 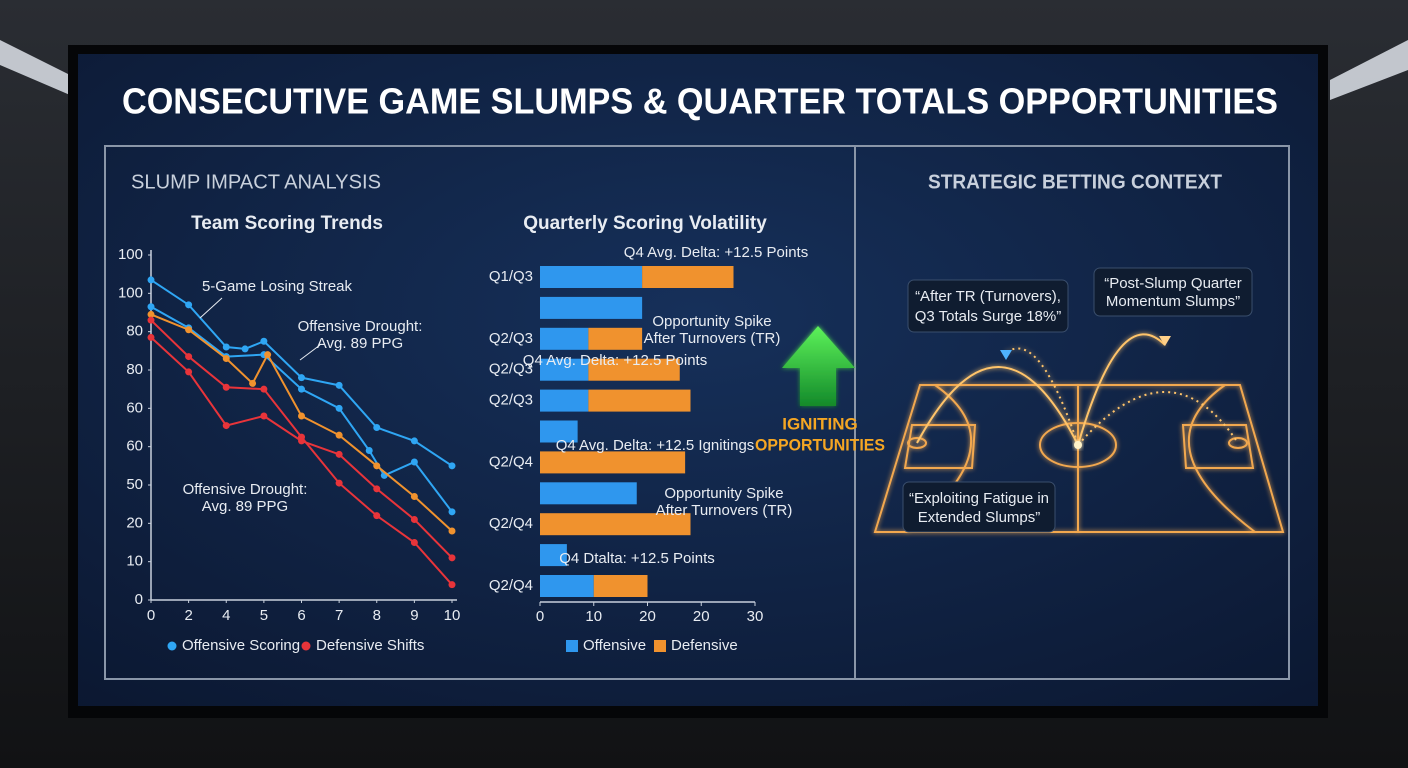 I want to click on x-tick-label: 0, so click(x=151, y=615).